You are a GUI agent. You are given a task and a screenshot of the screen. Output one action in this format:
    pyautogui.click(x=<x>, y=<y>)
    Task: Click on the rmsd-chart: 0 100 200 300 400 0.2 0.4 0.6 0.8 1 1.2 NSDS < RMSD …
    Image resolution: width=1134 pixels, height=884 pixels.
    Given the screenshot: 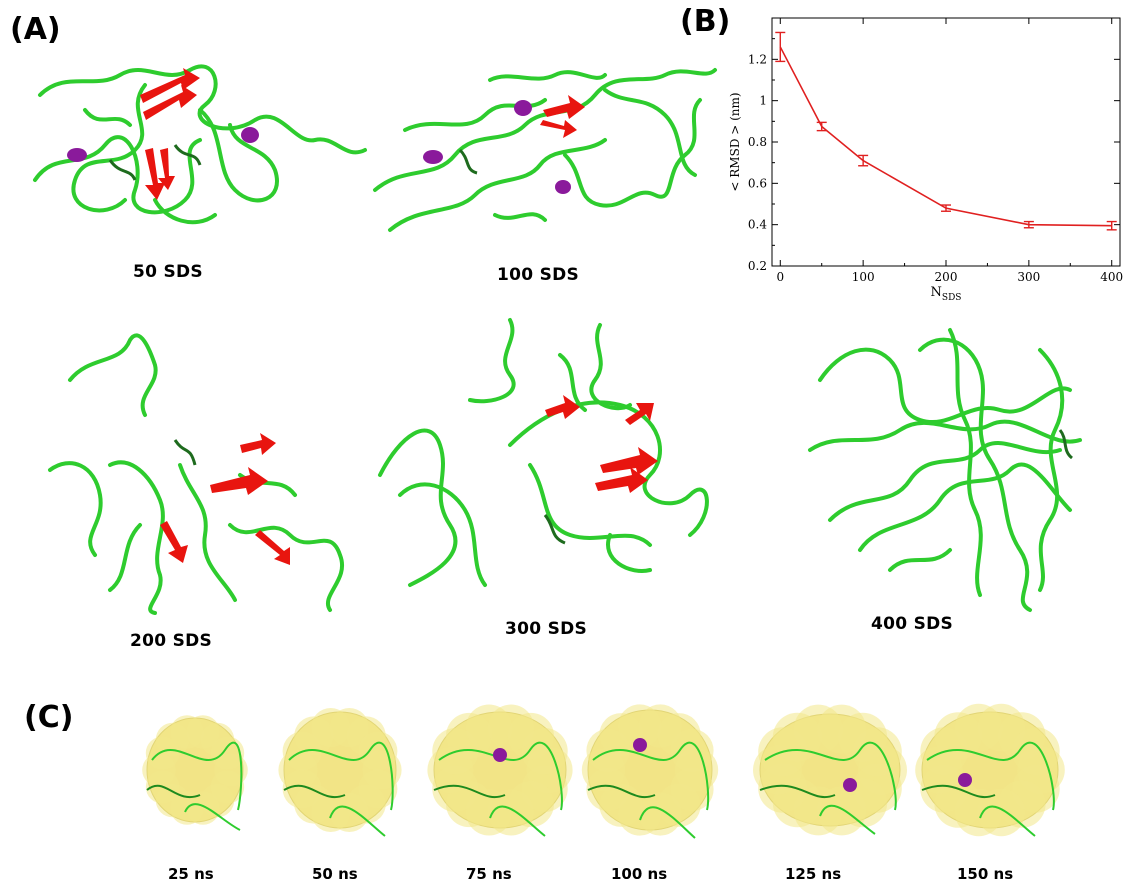 What is the action you would take?
    pyautogui.click(x=925, y=158)
    